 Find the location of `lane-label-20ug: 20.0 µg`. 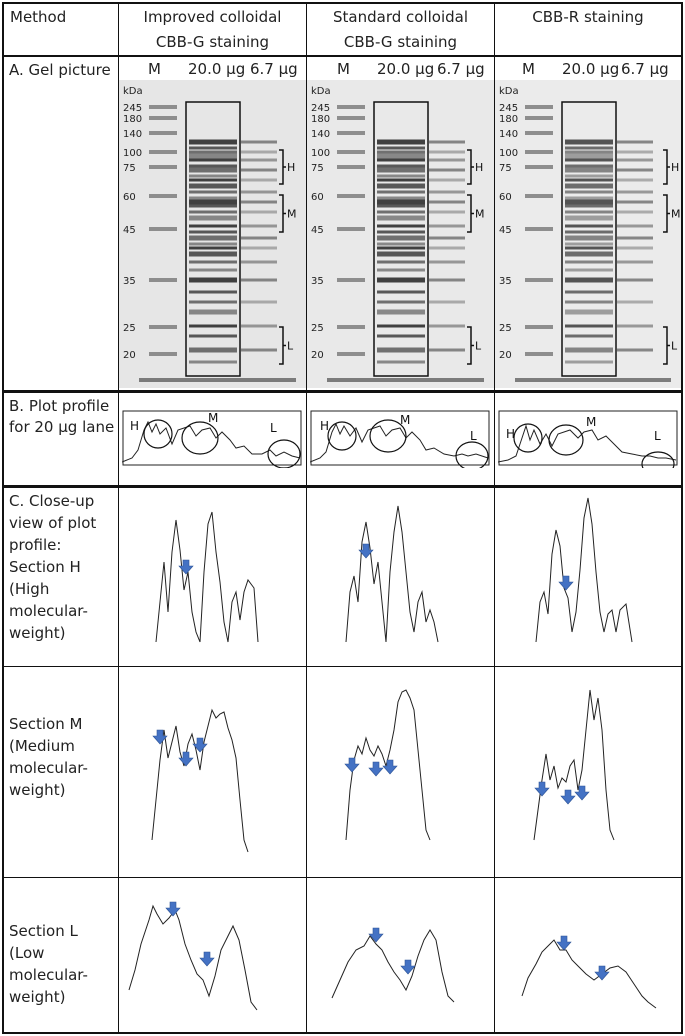

lane-label-20ug: 20.0 µg is located at coordinates (591, 69).